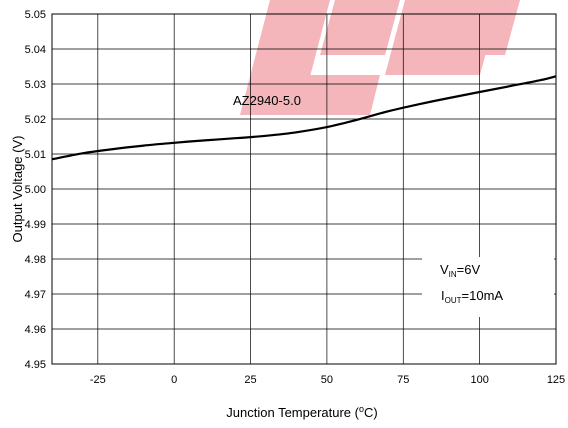 The height and width of the screenshot is (428, 568). I want to click on conditions-box, so click(488, 287).